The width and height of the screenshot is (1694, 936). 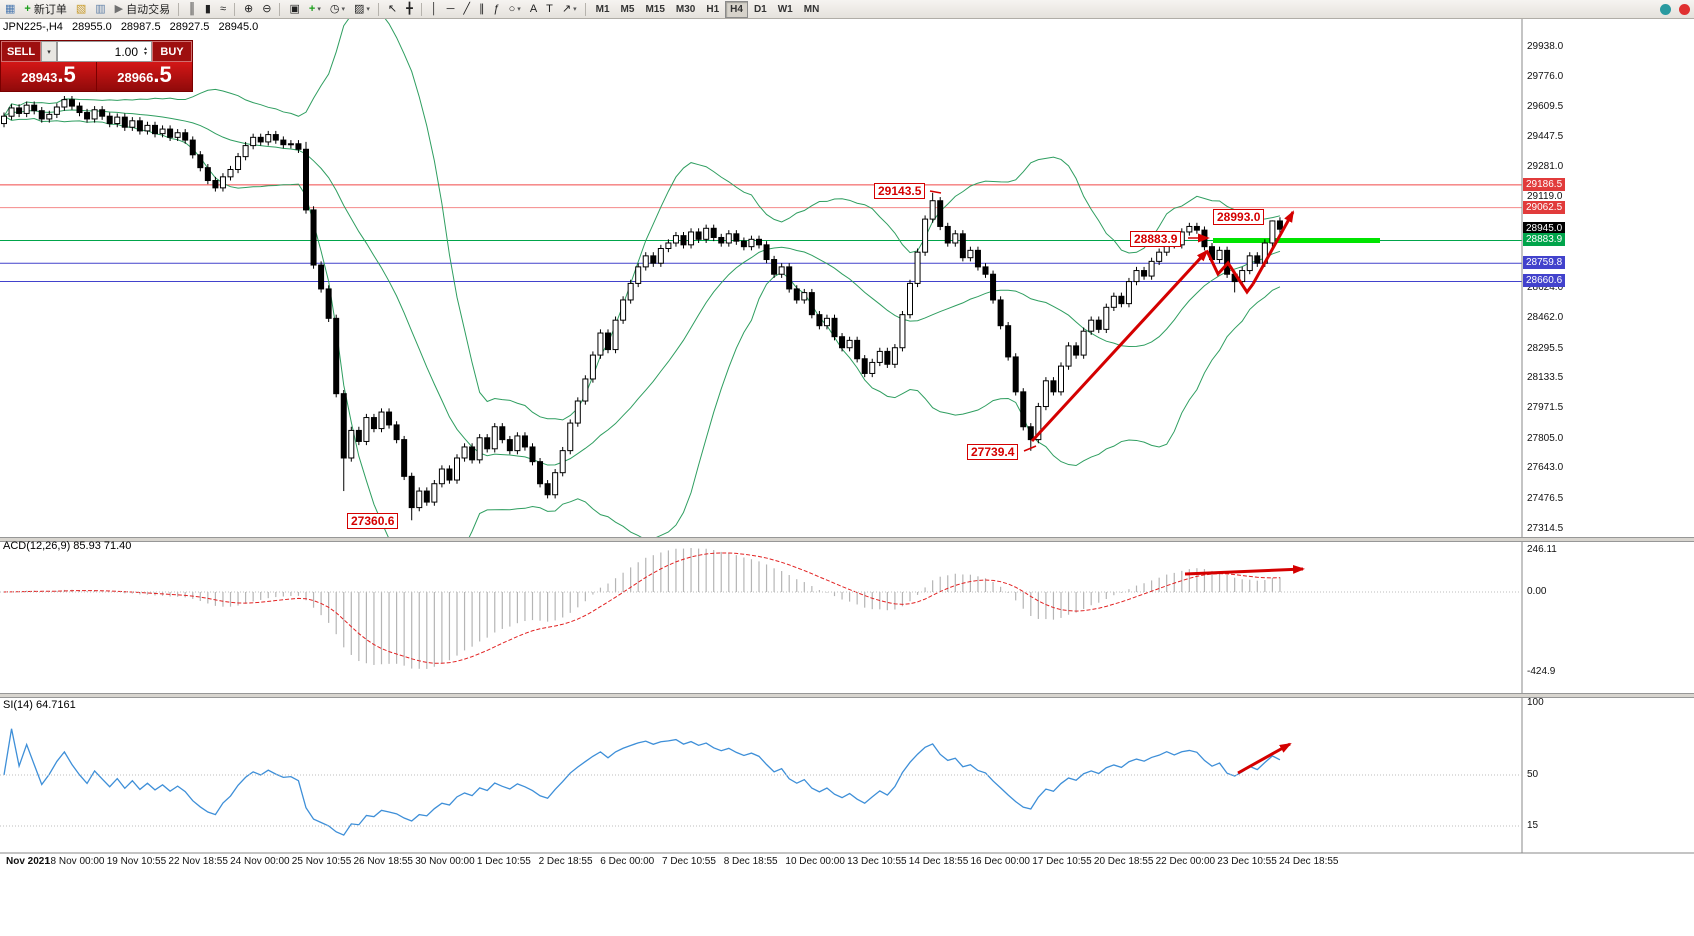 I want to click on time-axis-label: 19 Nov 10:55, so click(x=136, y=861).